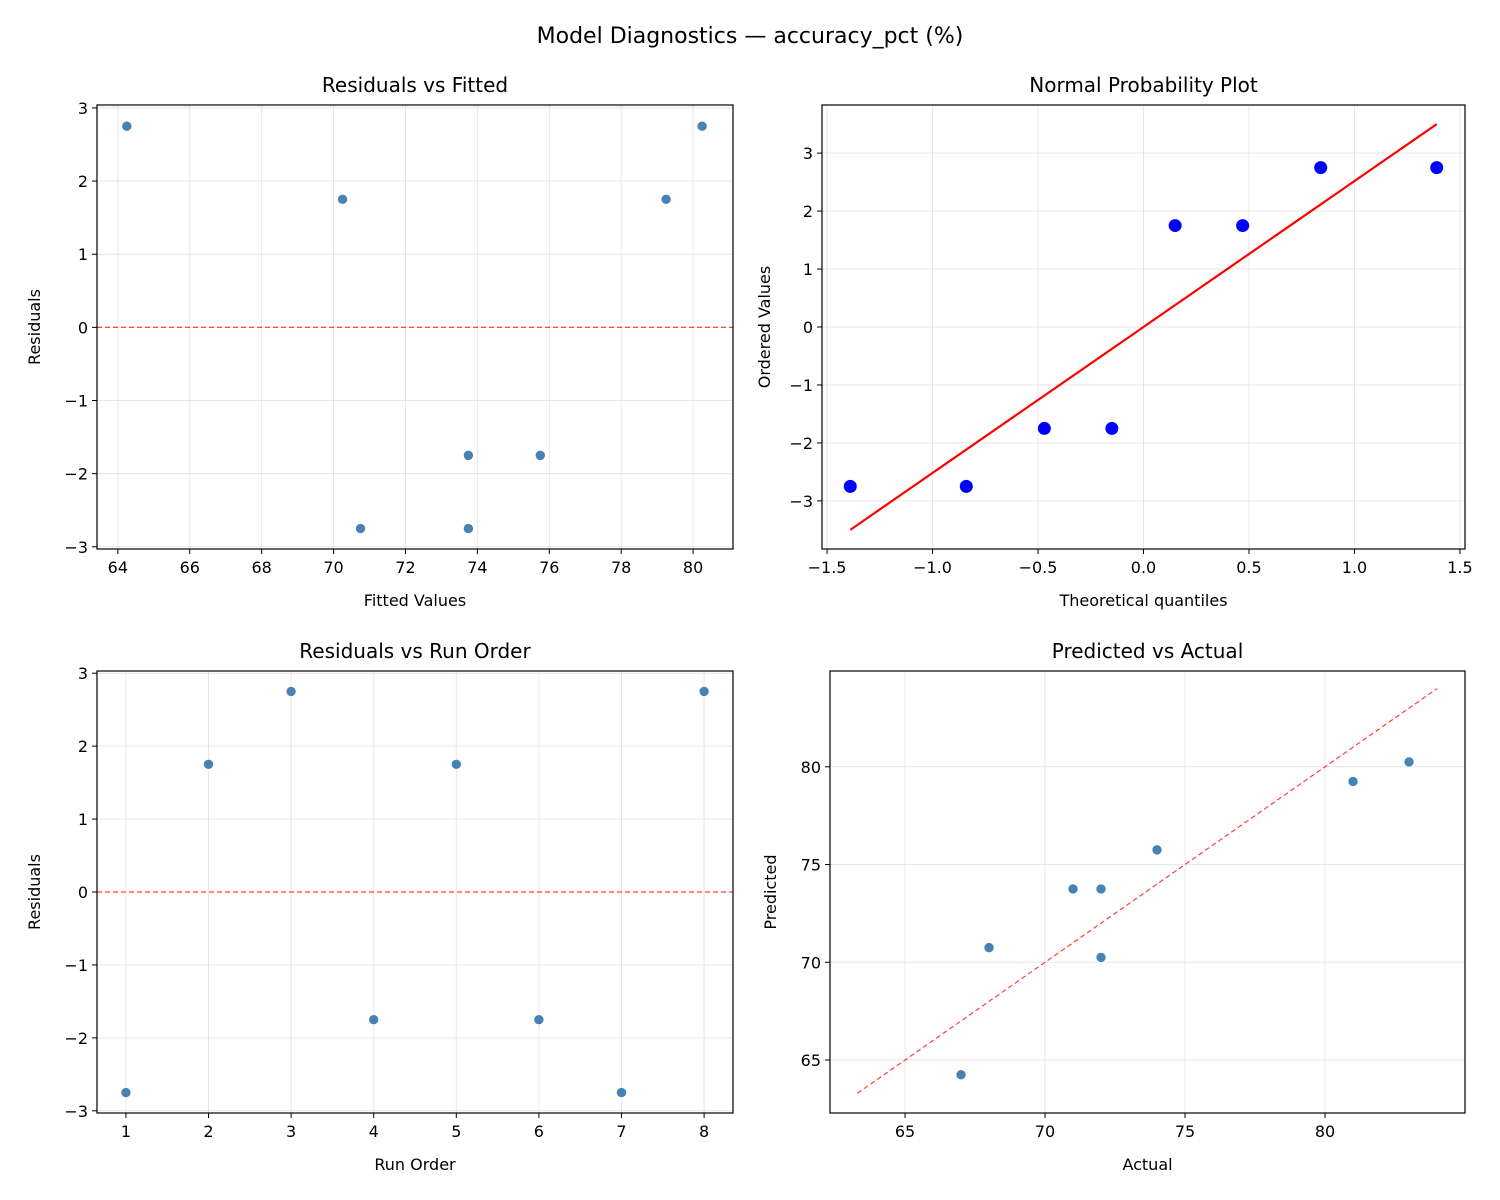  I want to click on x-tick-label: 3, so click(291, 1131).